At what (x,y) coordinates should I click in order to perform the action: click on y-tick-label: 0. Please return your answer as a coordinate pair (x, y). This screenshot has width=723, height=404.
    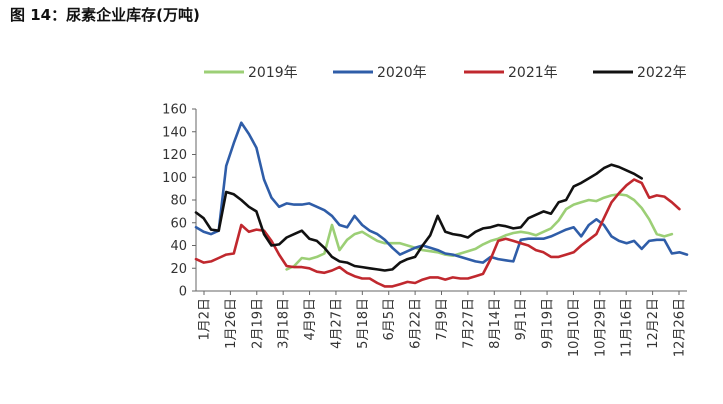
    Looking at the image, I should click on (183, 292).